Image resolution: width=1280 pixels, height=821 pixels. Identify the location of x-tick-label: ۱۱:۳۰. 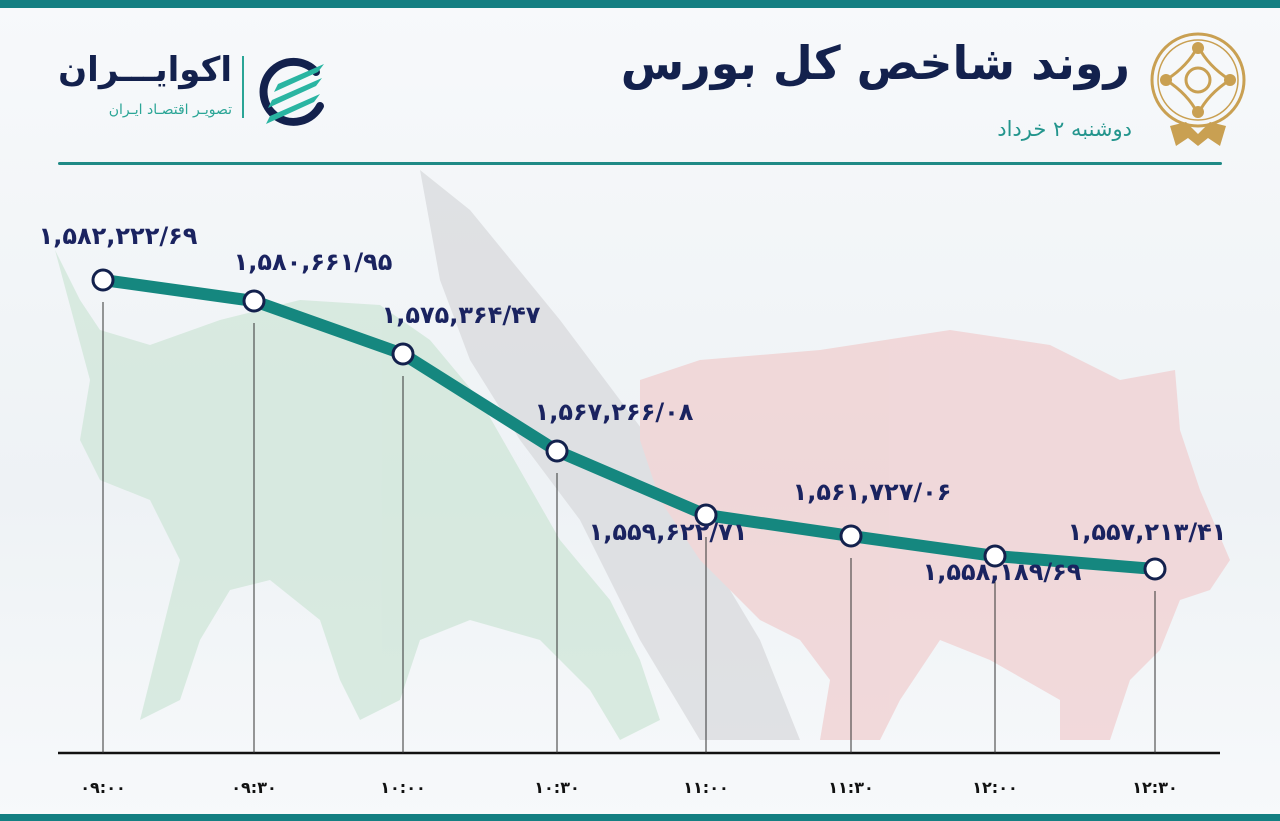
(851, 787).